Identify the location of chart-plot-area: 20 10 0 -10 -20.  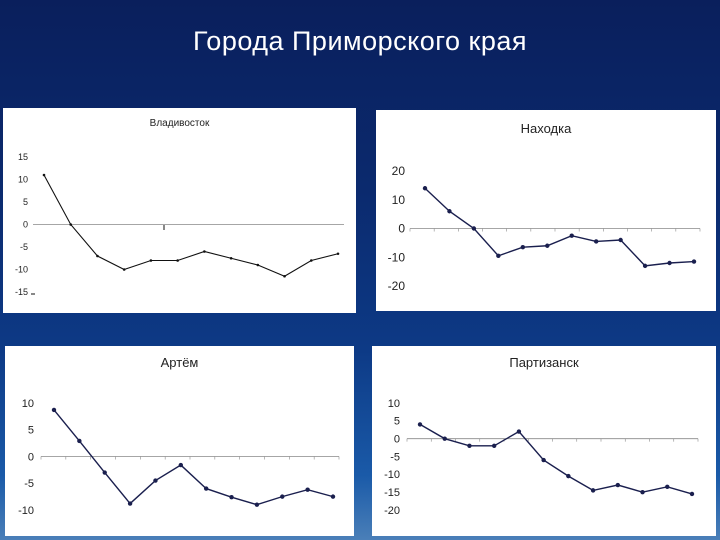
(544, 228).